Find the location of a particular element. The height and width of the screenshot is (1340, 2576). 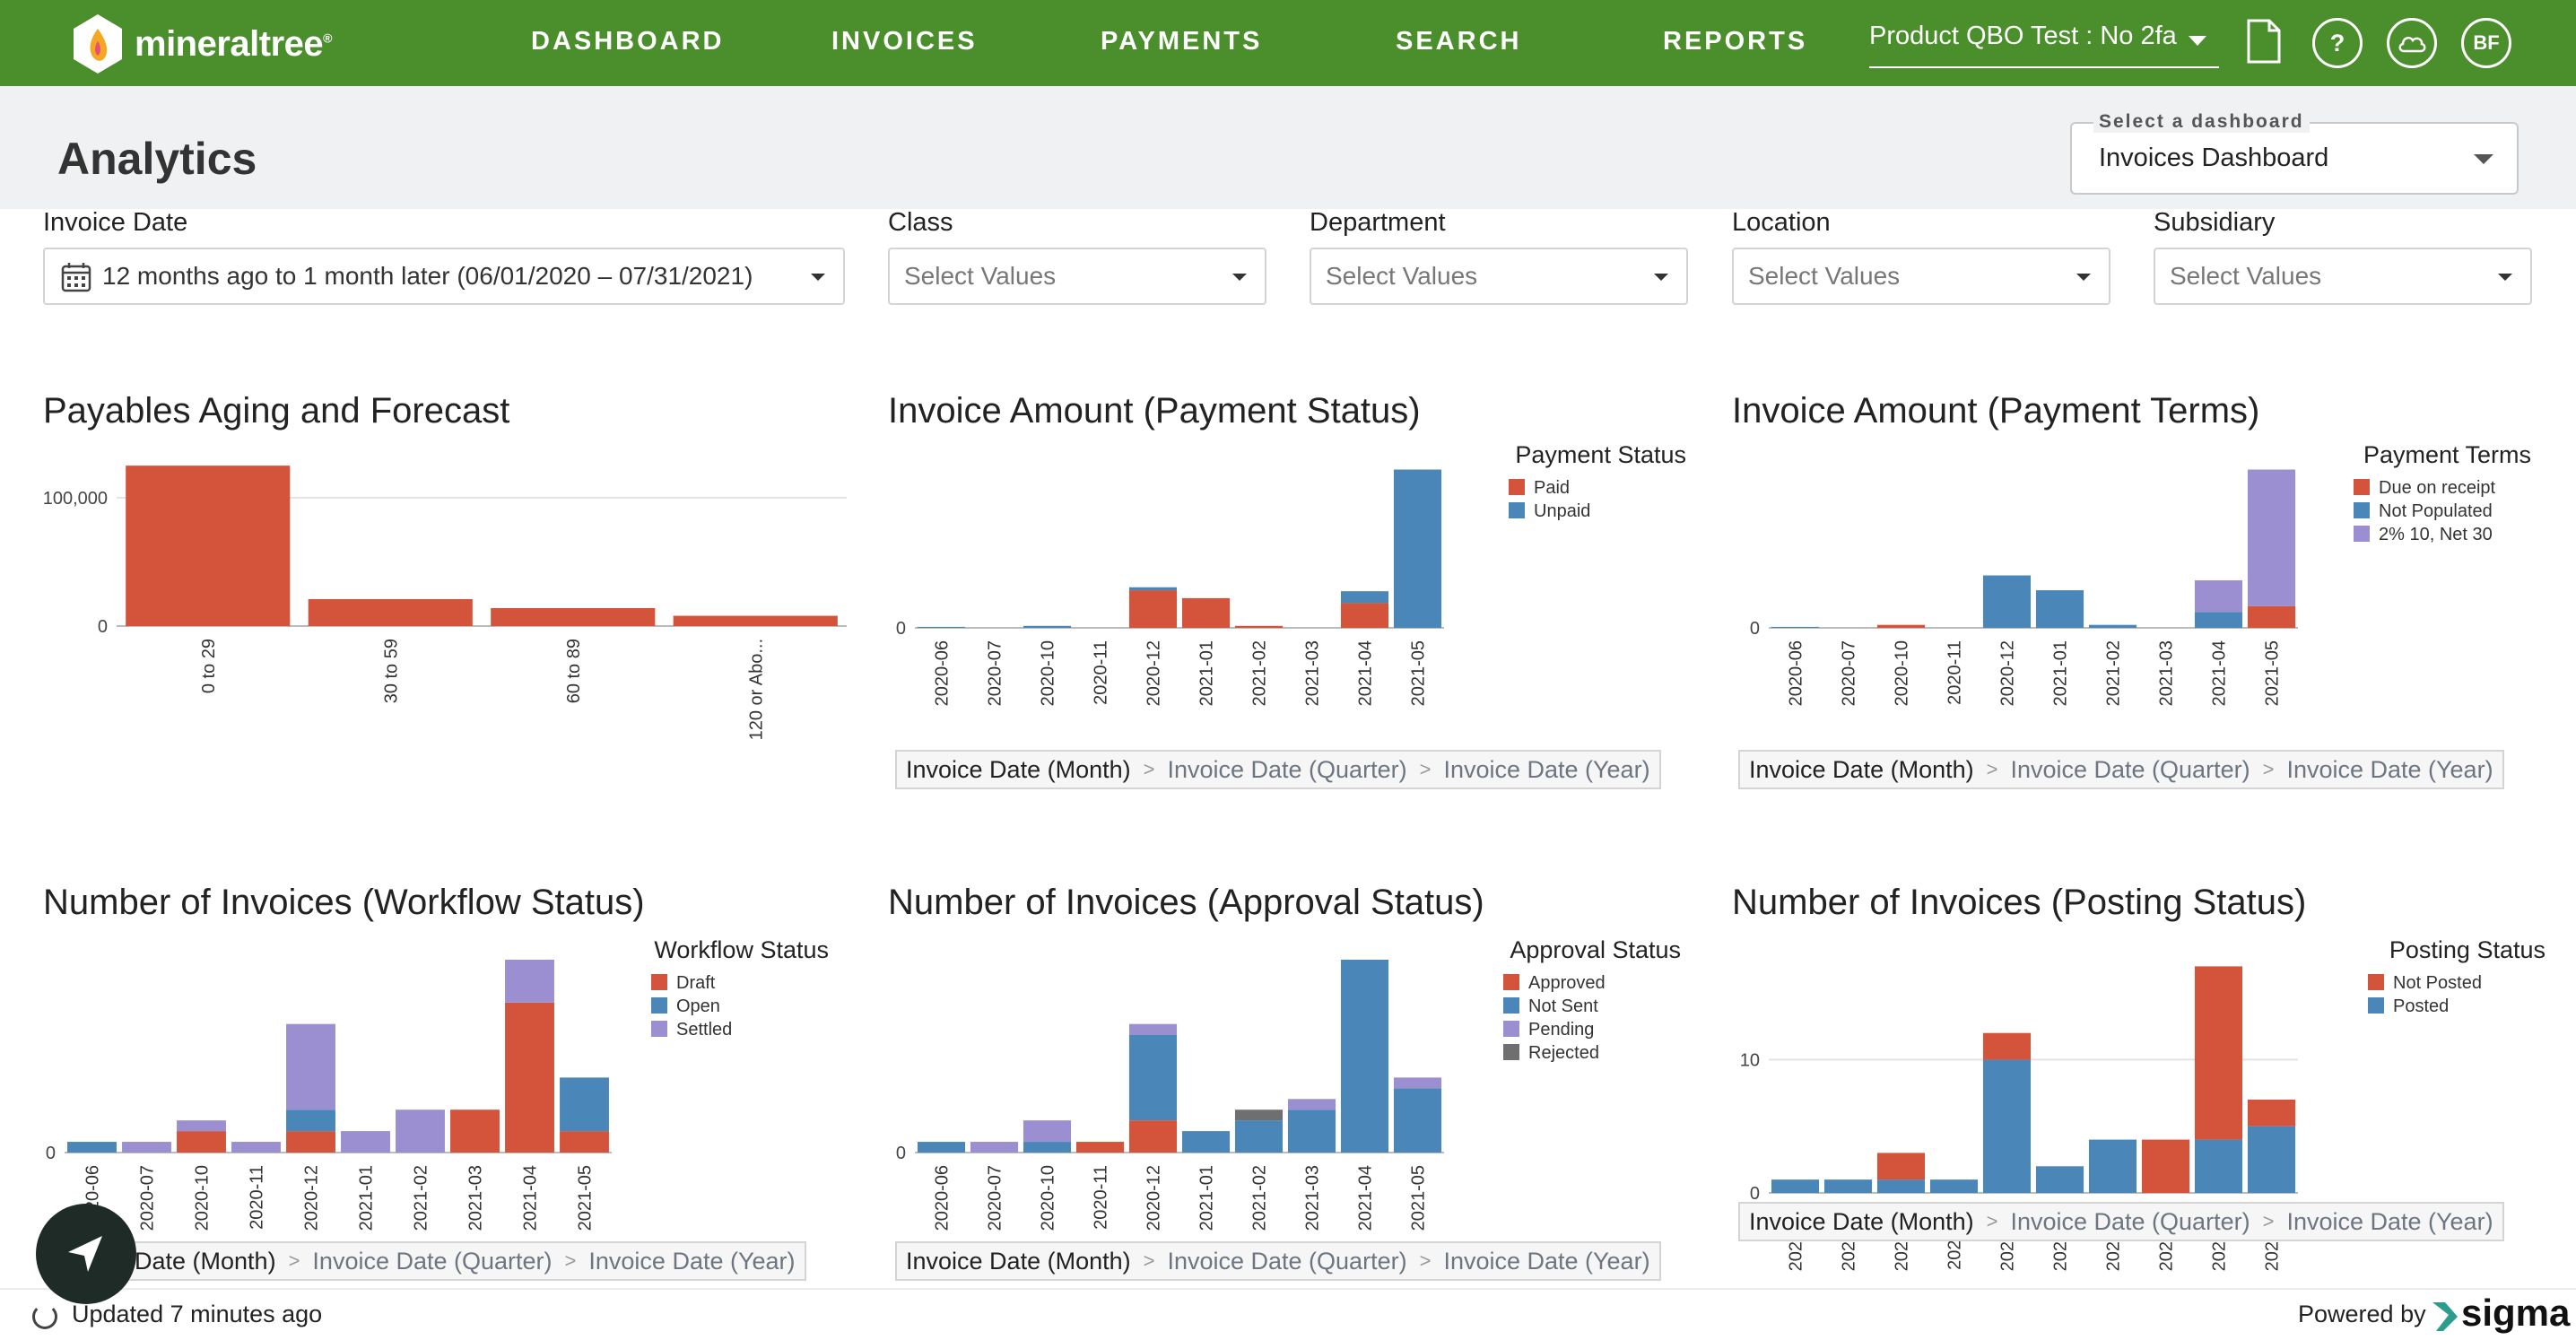

x-tick-label: 60 to 89 is located at coordinates (574, 671).